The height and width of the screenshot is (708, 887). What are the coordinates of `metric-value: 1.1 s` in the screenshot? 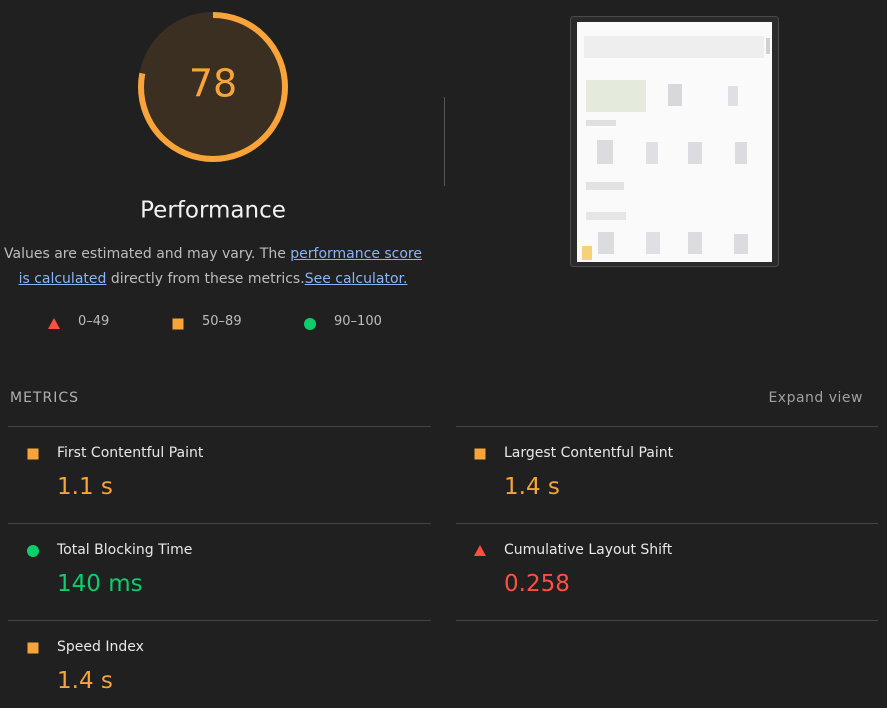 It's located at (85, 487).